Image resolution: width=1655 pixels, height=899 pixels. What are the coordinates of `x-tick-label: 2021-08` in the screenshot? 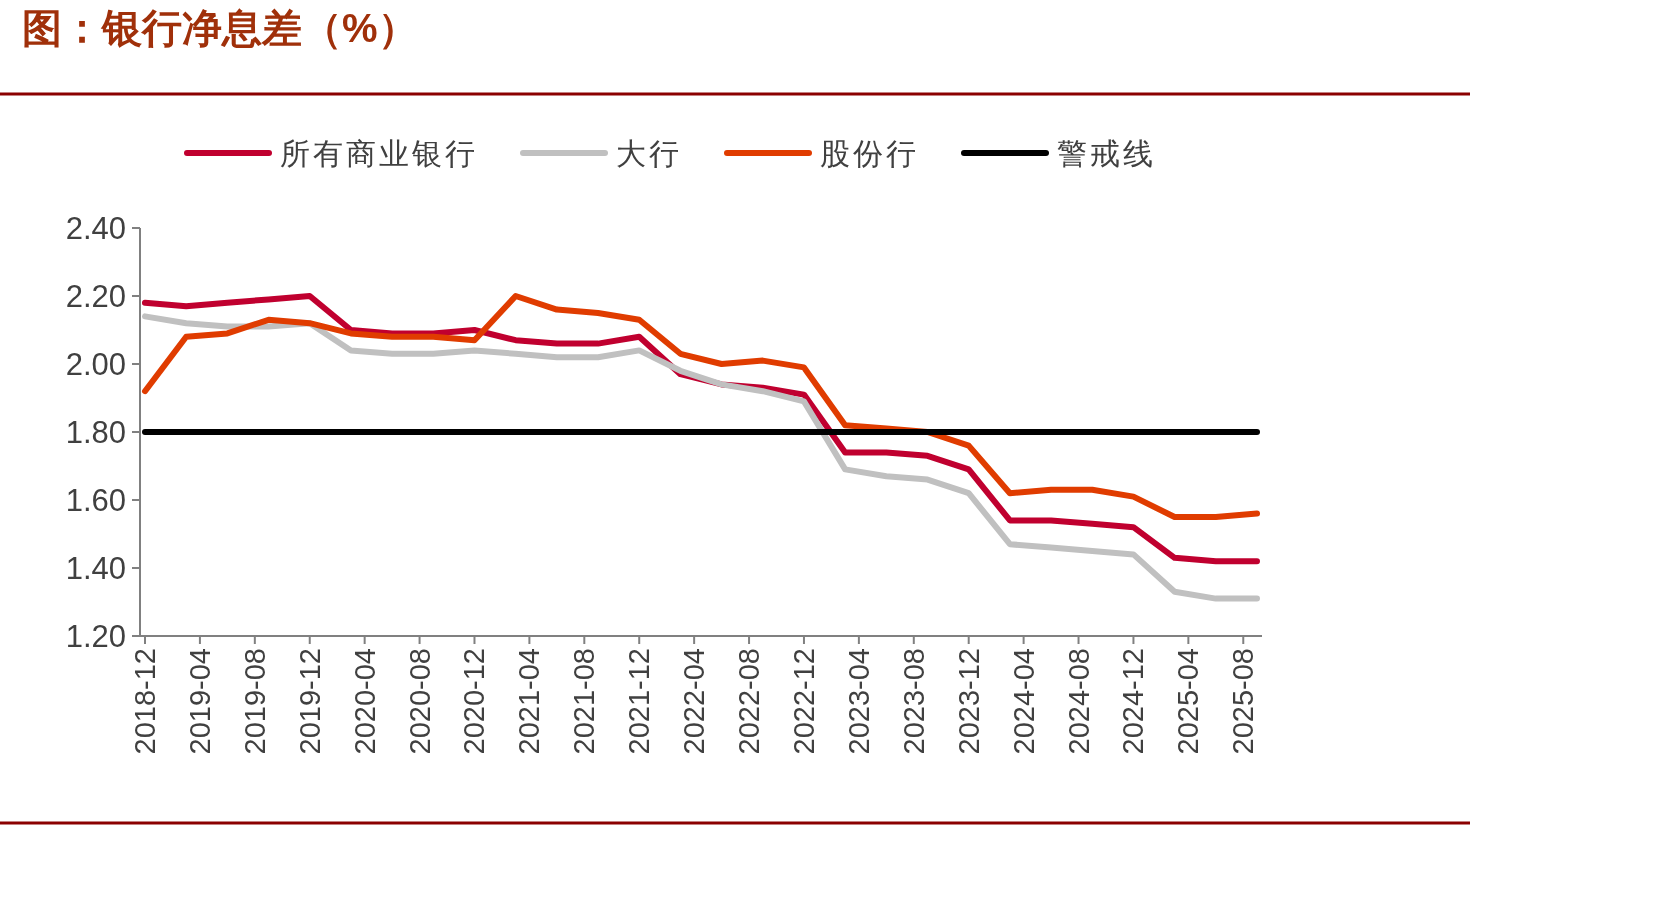 It's located at (584, 701).